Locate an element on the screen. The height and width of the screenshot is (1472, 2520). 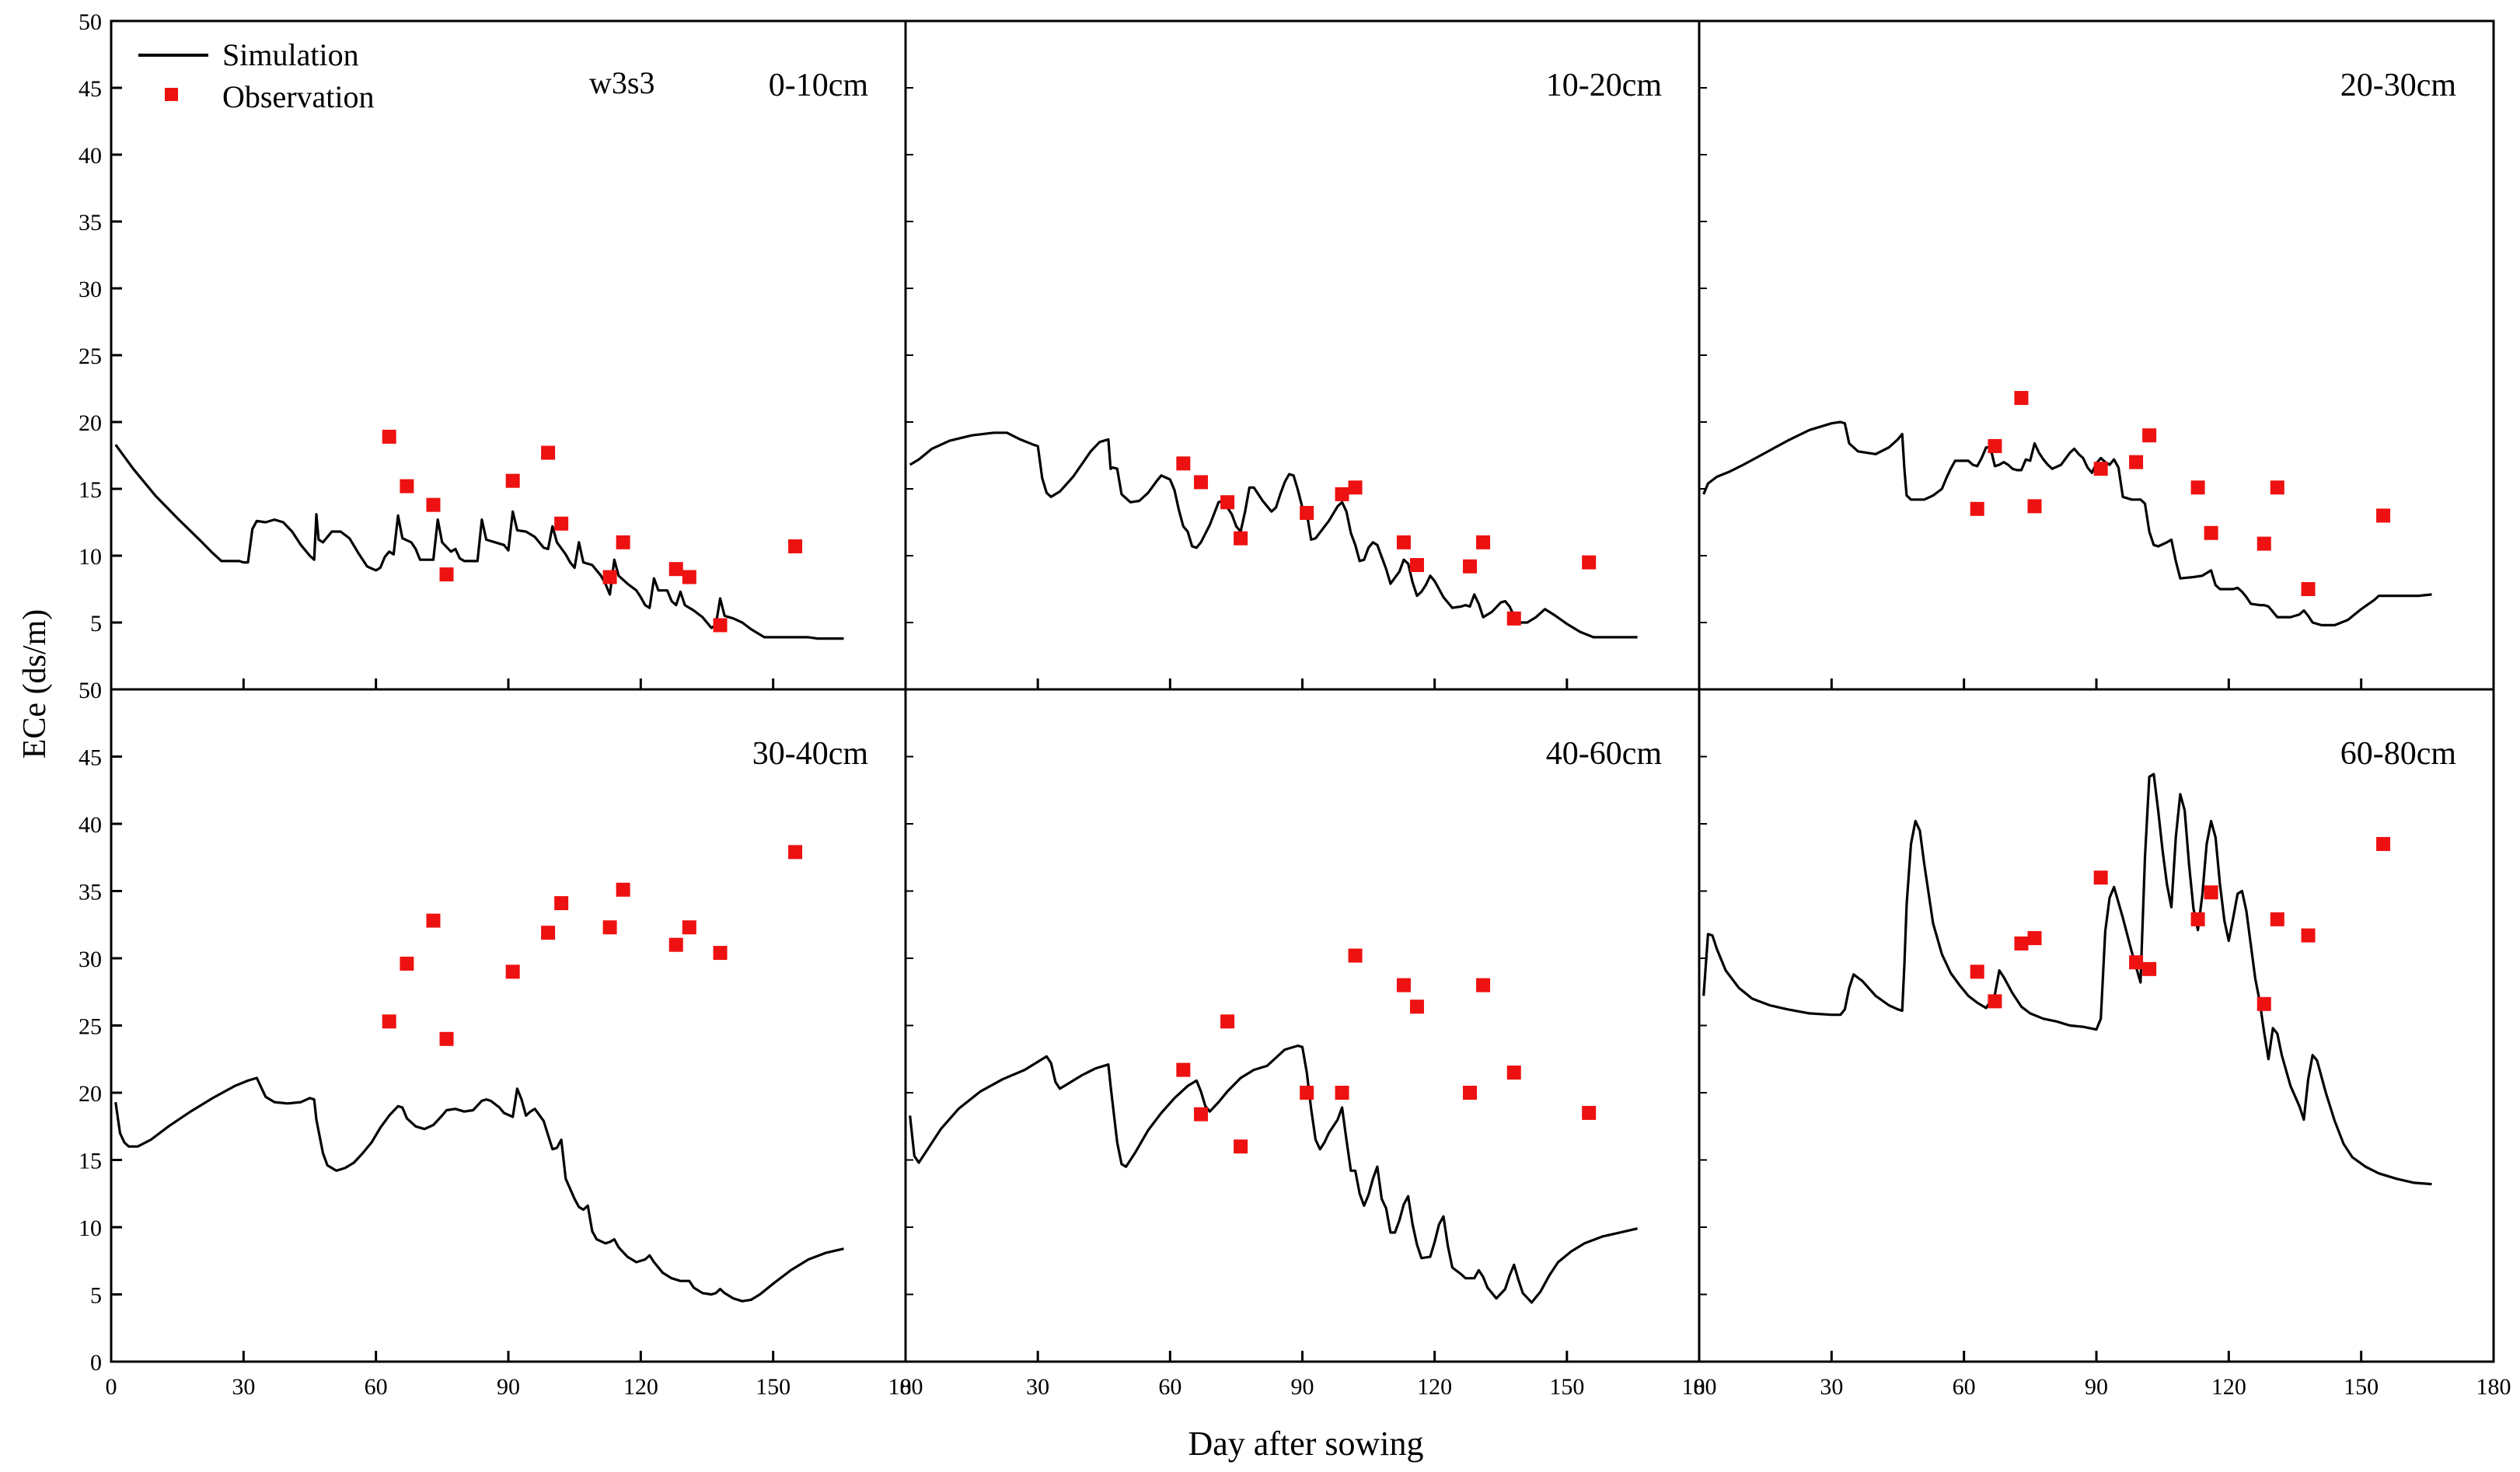
x-tick-label: 120 is located at coordinates (2228, 1387).